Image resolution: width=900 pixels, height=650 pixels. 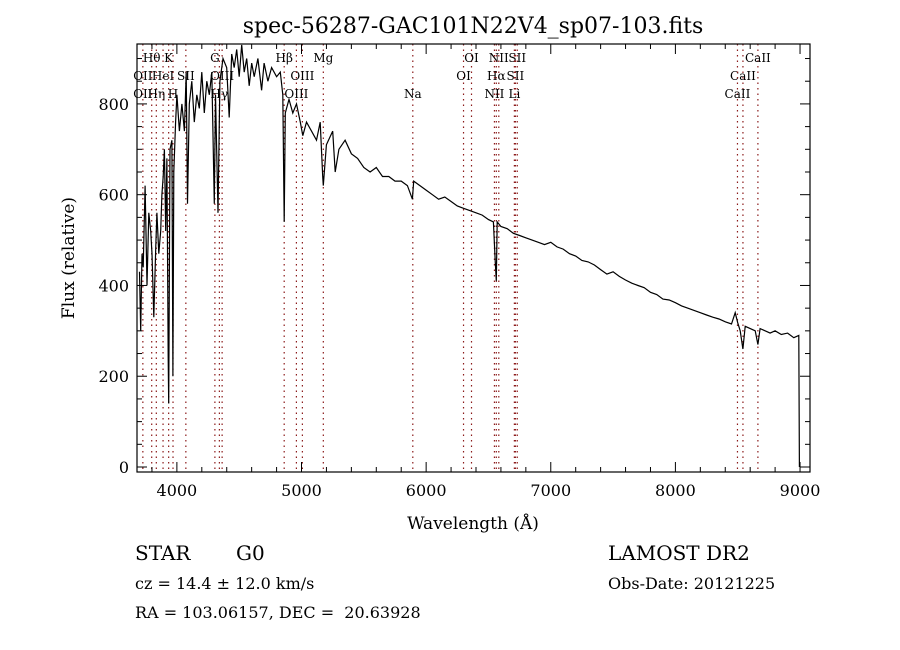 What do you see at coordinates (152, 58) in the screenshot?
I see `line-marker-label: Hθ` at bounding box center [152, 58].